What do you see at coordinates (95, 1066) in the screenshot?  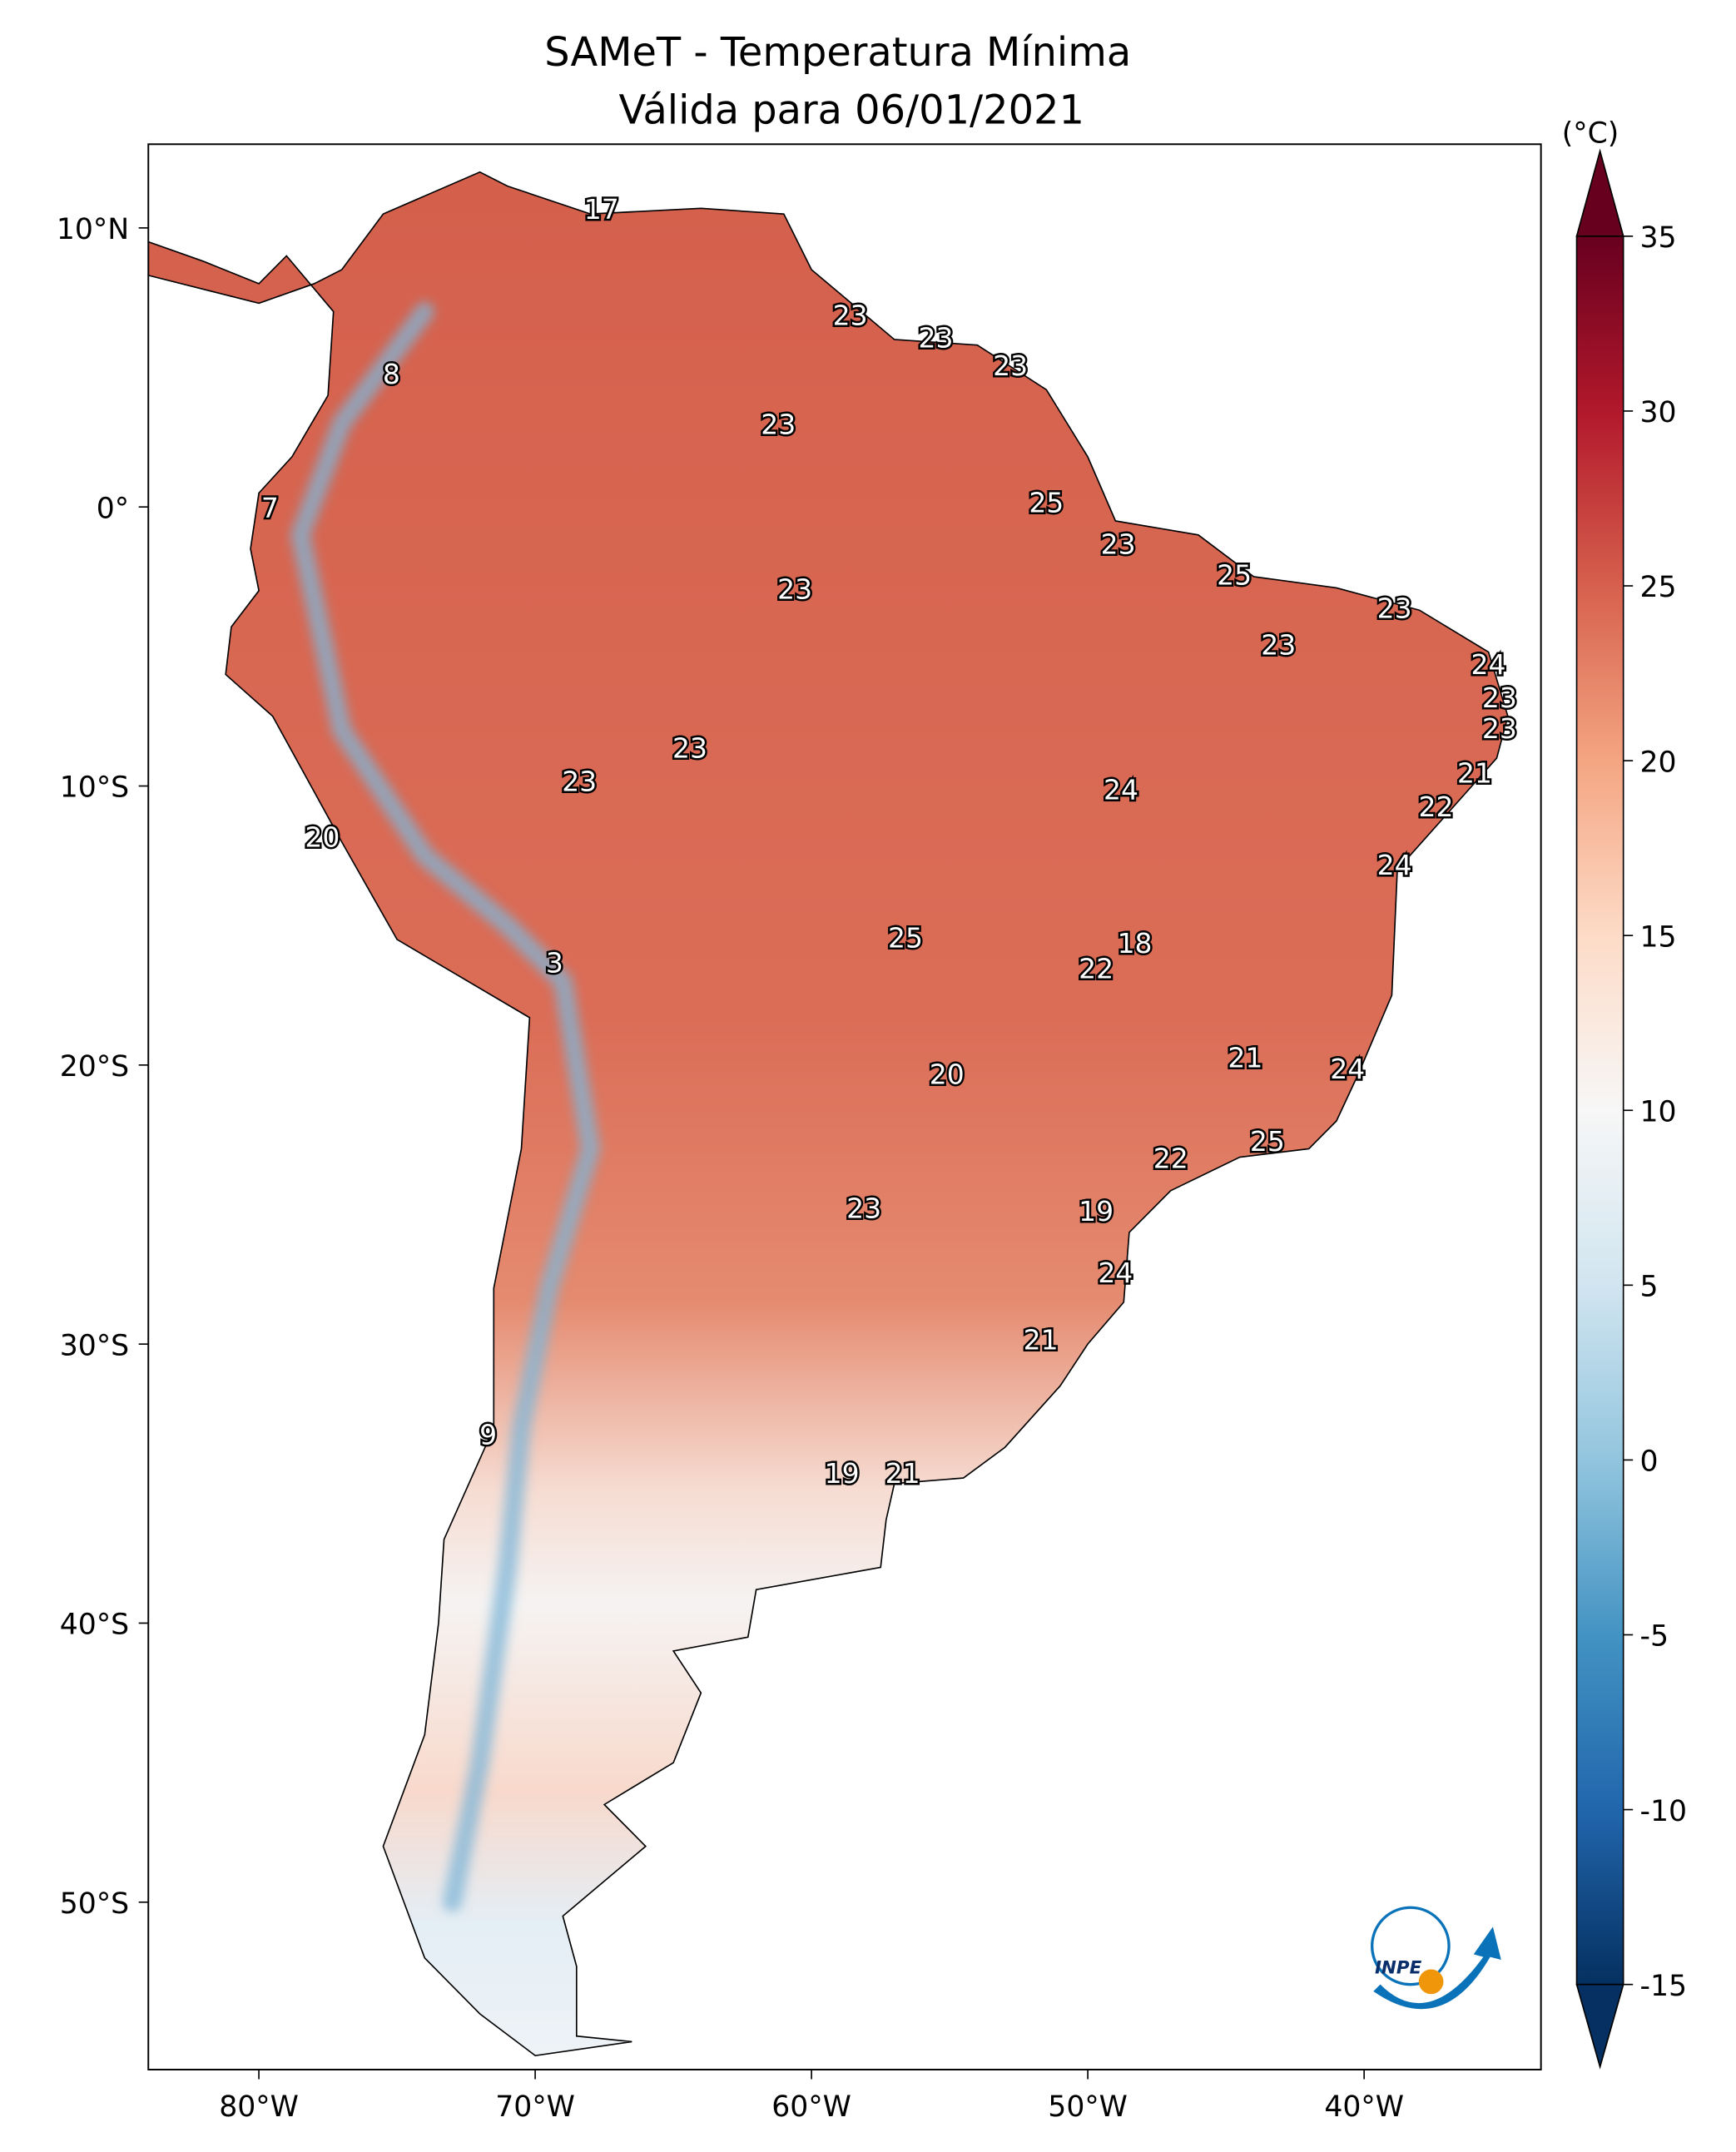 I see `lat-tick-label: 20°S` at bounding box center [95, 1066].